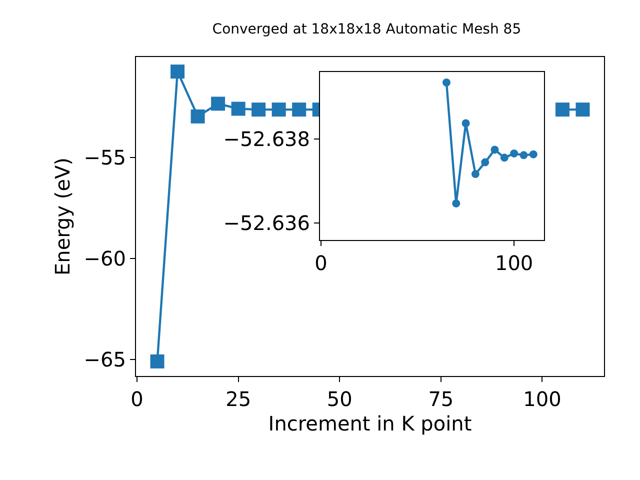 The height and width of the screenshot is (480, 640). I want to click on y-tick-label: −65, so click(105, 359).